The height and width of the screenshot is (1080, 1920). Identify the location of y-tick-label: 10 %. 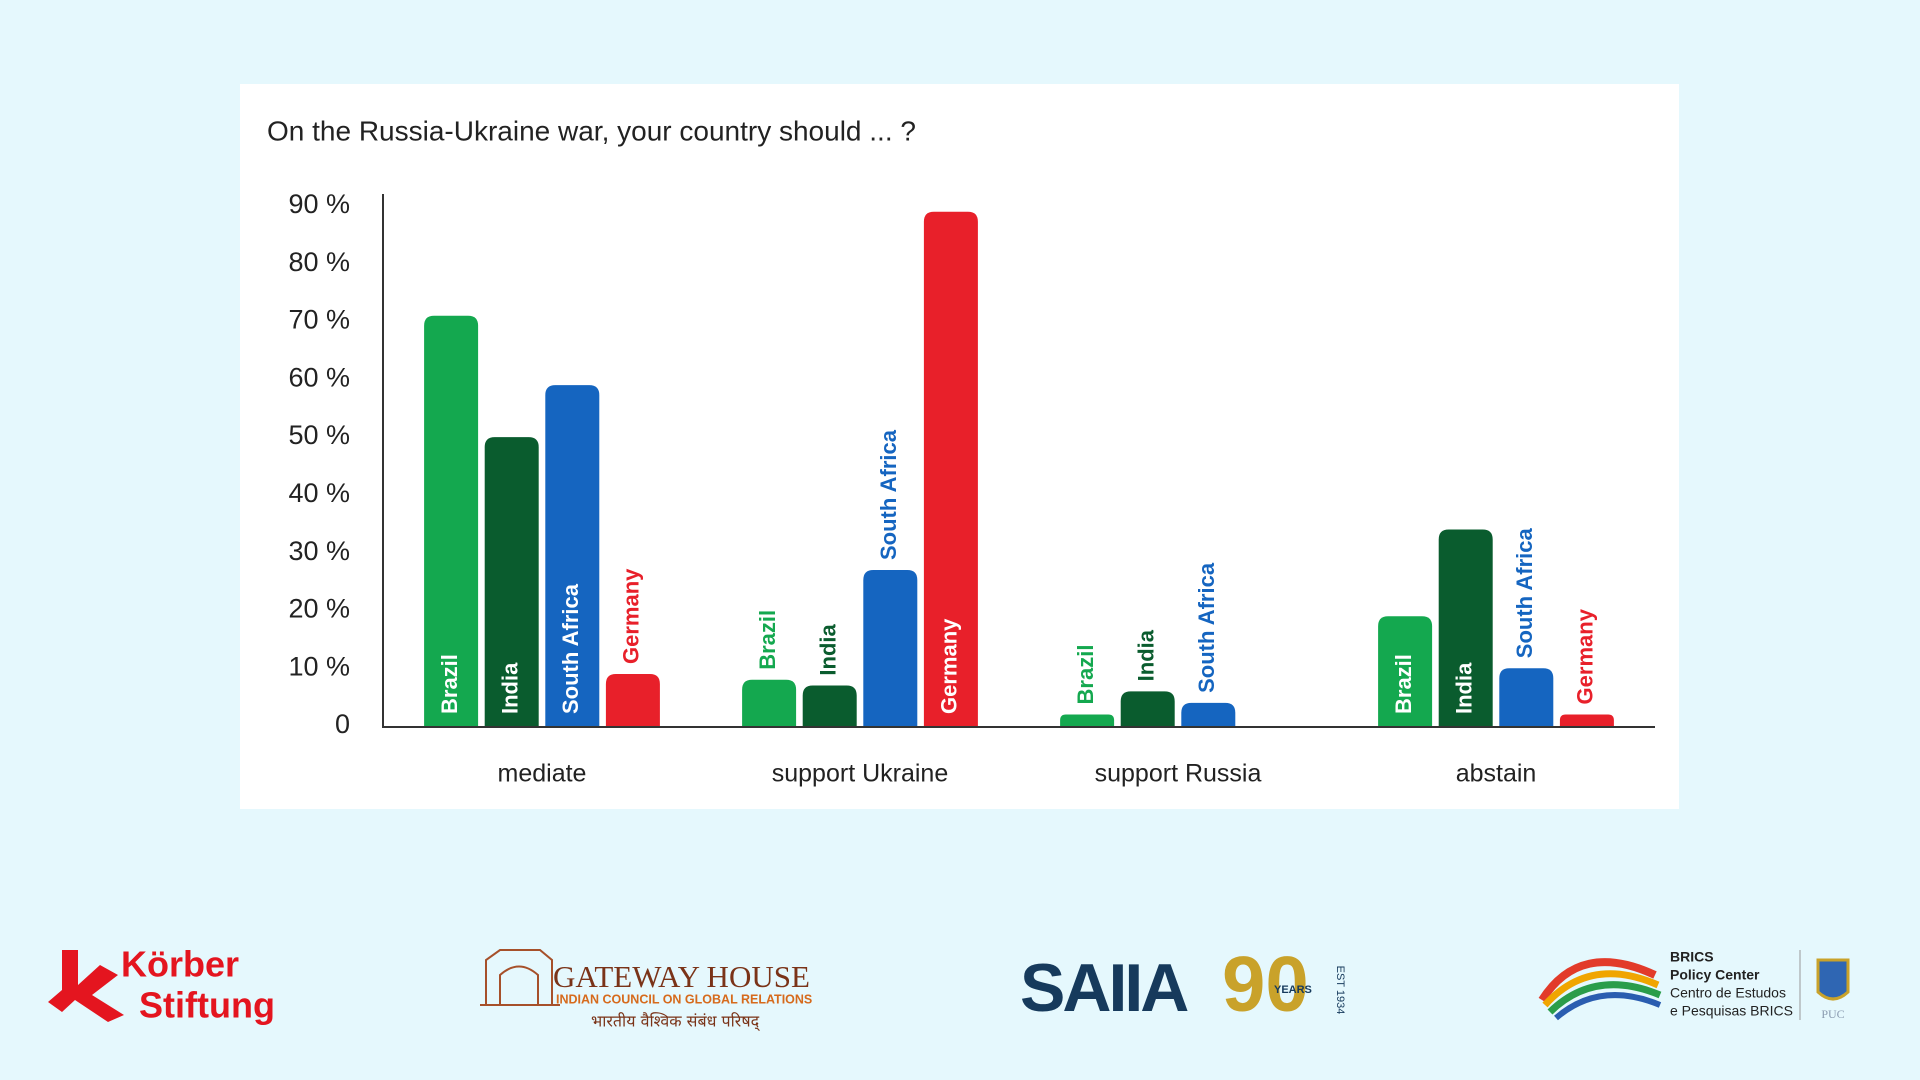
(319, 666).